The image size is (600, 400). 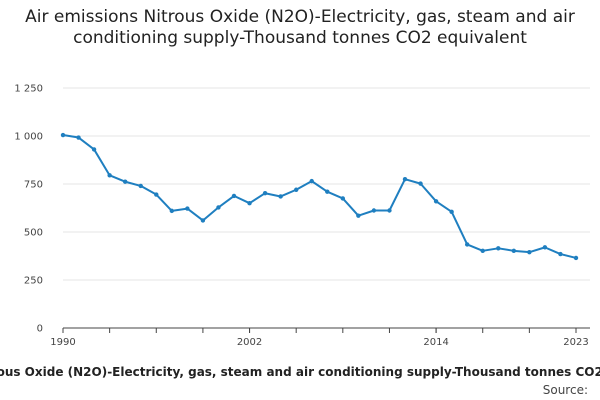 I want to click on x-tick-label: 1990, so click(x=62, y=342).